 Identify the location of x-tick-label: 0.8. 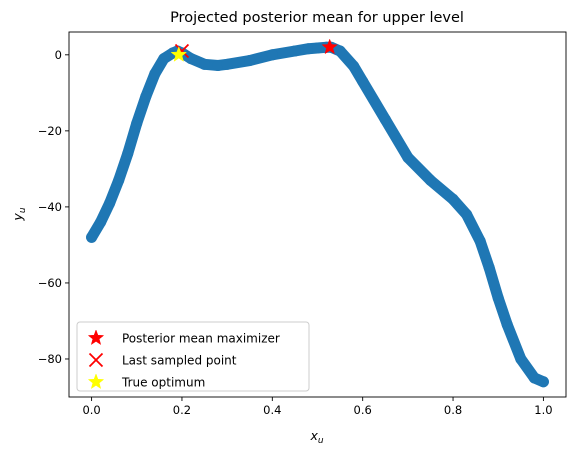
(453, 410).